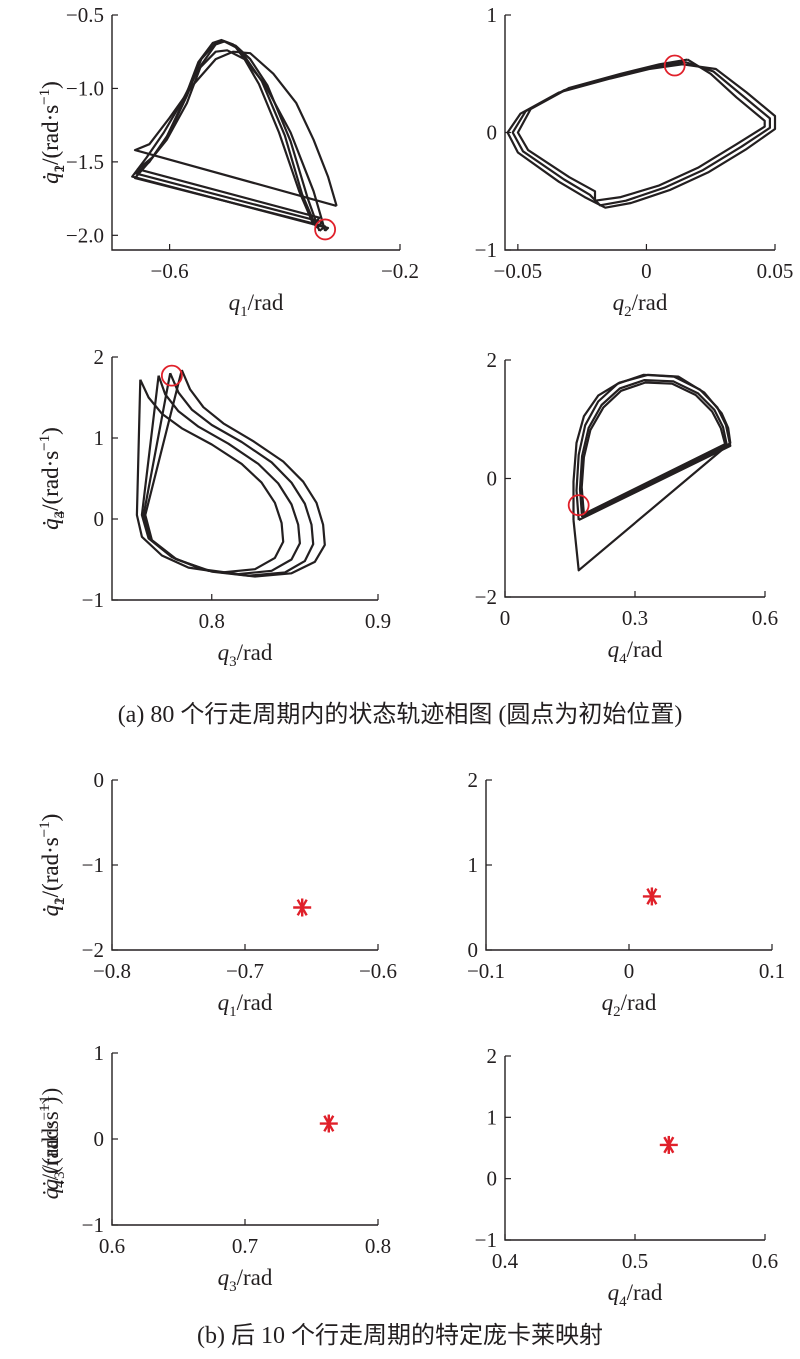 This screenshot has height=1359, width=800. I want to click on x-tick-label: 0.7, so click(245, 1246).